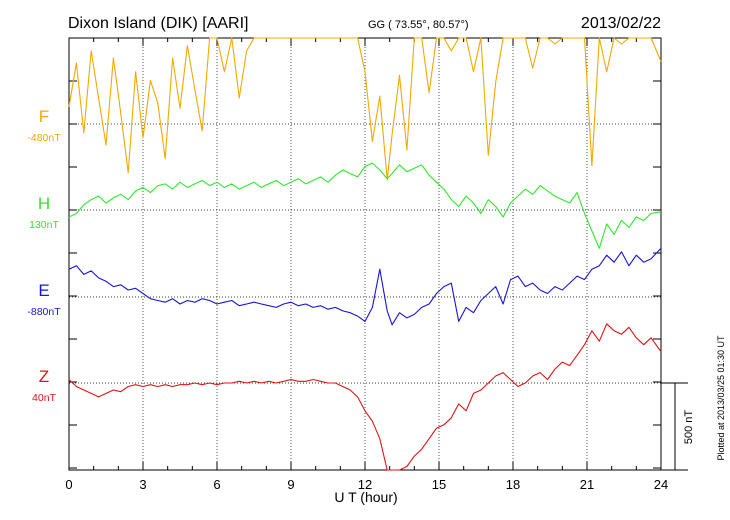 This screenshot has width=730, height=520. Describe the element at coordinates (621, 23) in the screenshot. I see `date-label: 2013/02/22` at that location.